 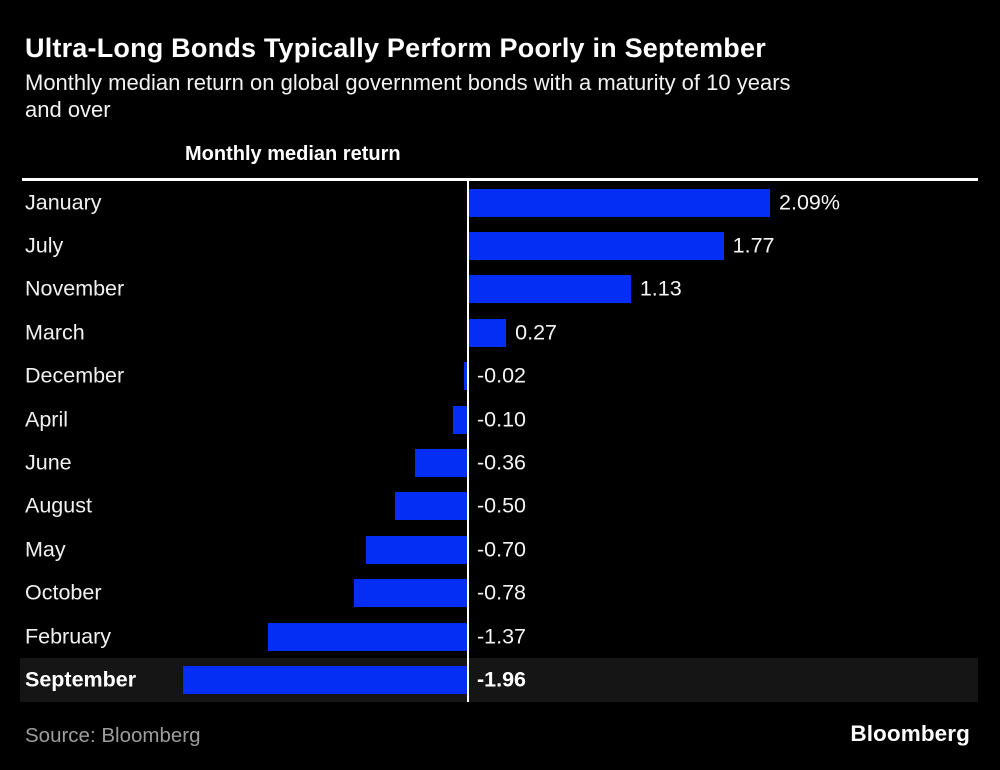 I want to click on category-label: November, so click(x=75, y=288).